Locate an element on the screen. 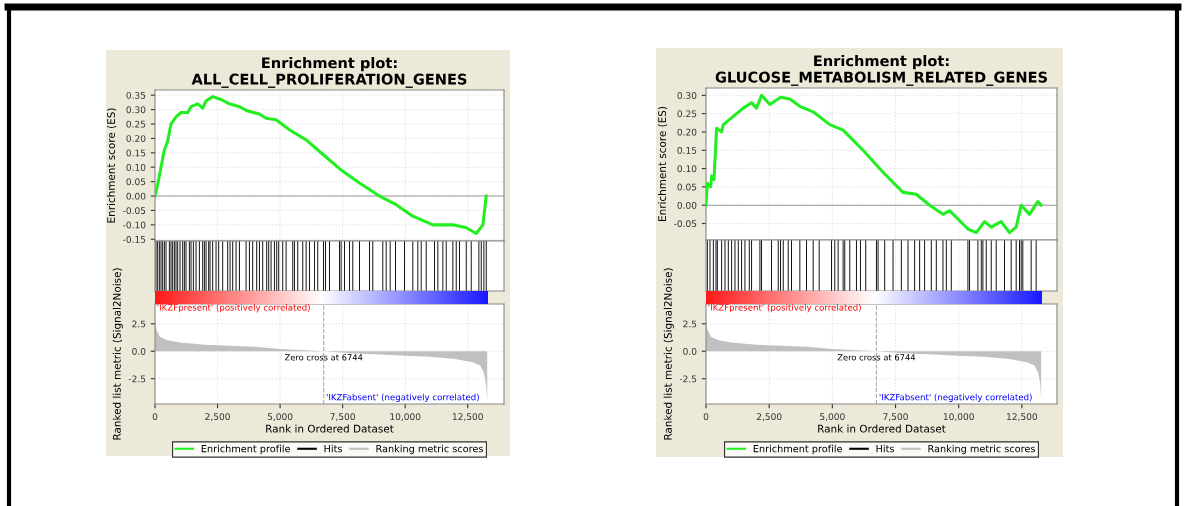 This screenshot has height=506, width=1185. chart-title: Enrichment plot: ALL_CELL_PROLIFERATION_GENES is located at coordinates (329, 72).